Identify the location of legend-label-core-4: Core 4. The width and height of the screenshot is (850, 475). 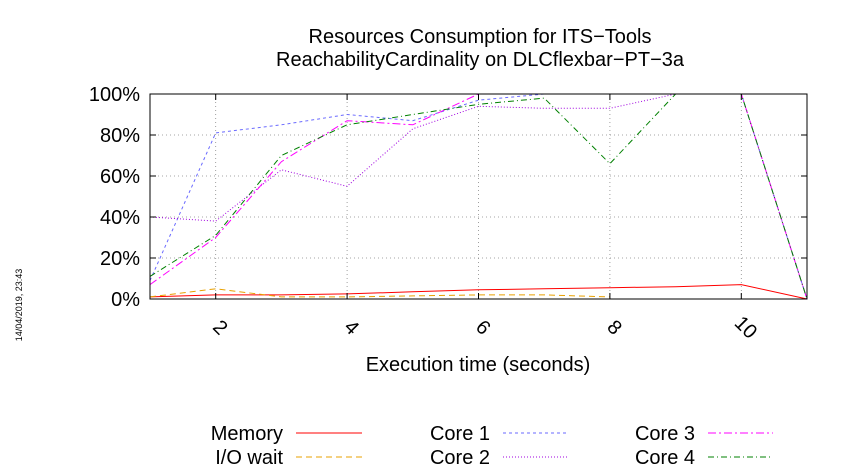
(665, 458).